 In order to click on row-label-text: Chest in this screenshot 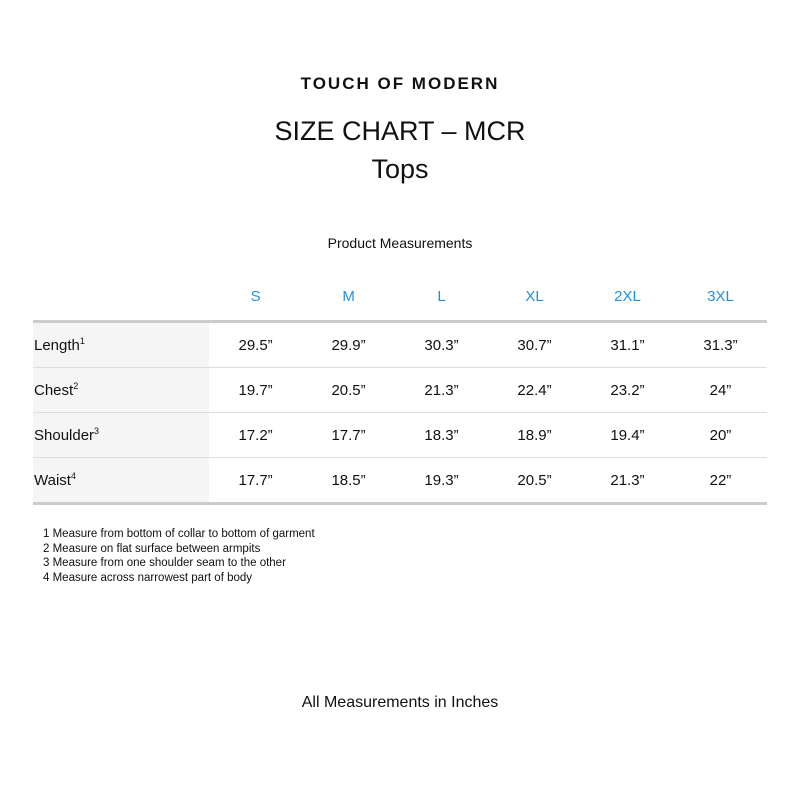, I will do `click(54, 390)`.